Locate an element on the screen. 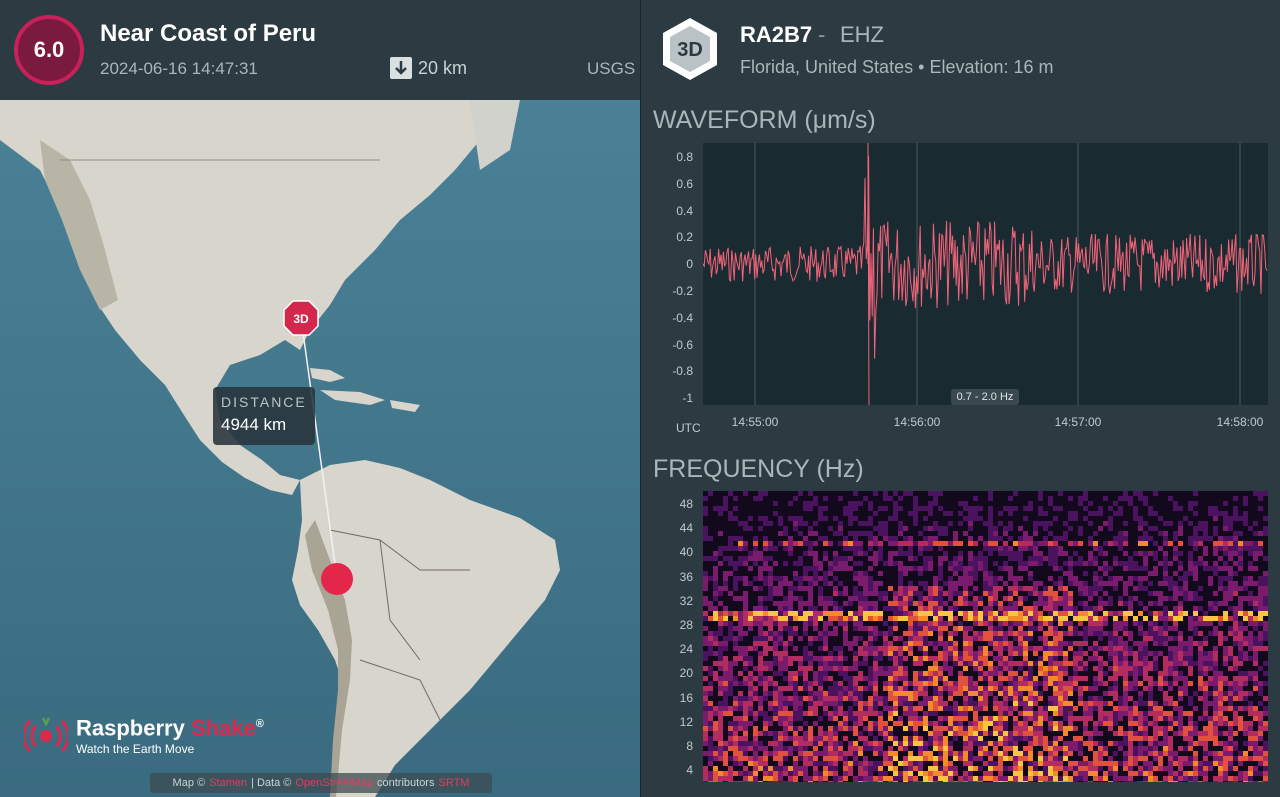  svg-text: 3D is located at coordinates (690, 50).